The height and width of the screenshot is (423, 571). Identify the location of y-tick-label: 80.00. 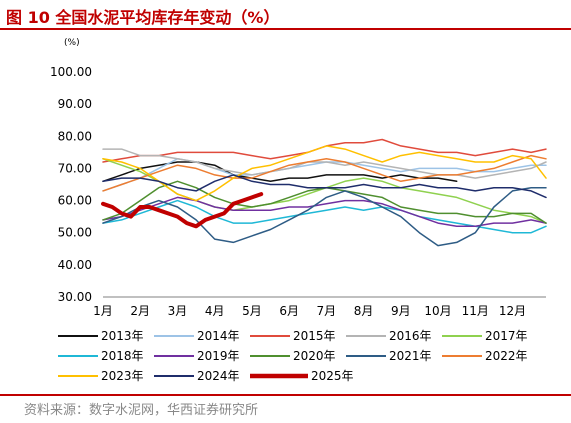
(75, 136).